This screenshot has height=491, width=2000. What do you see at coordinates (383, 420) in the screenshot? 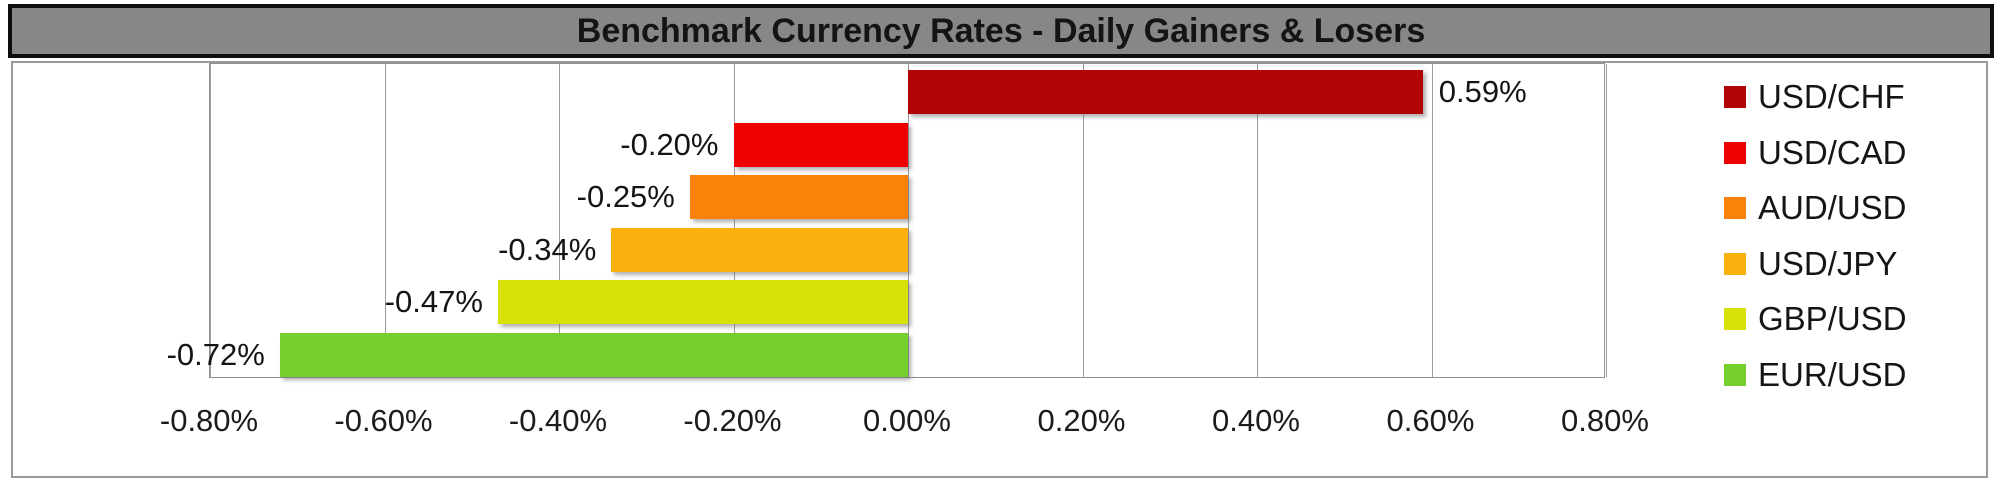
I see `x-tick-label: -0.60%` at bounding box center [383, 420].